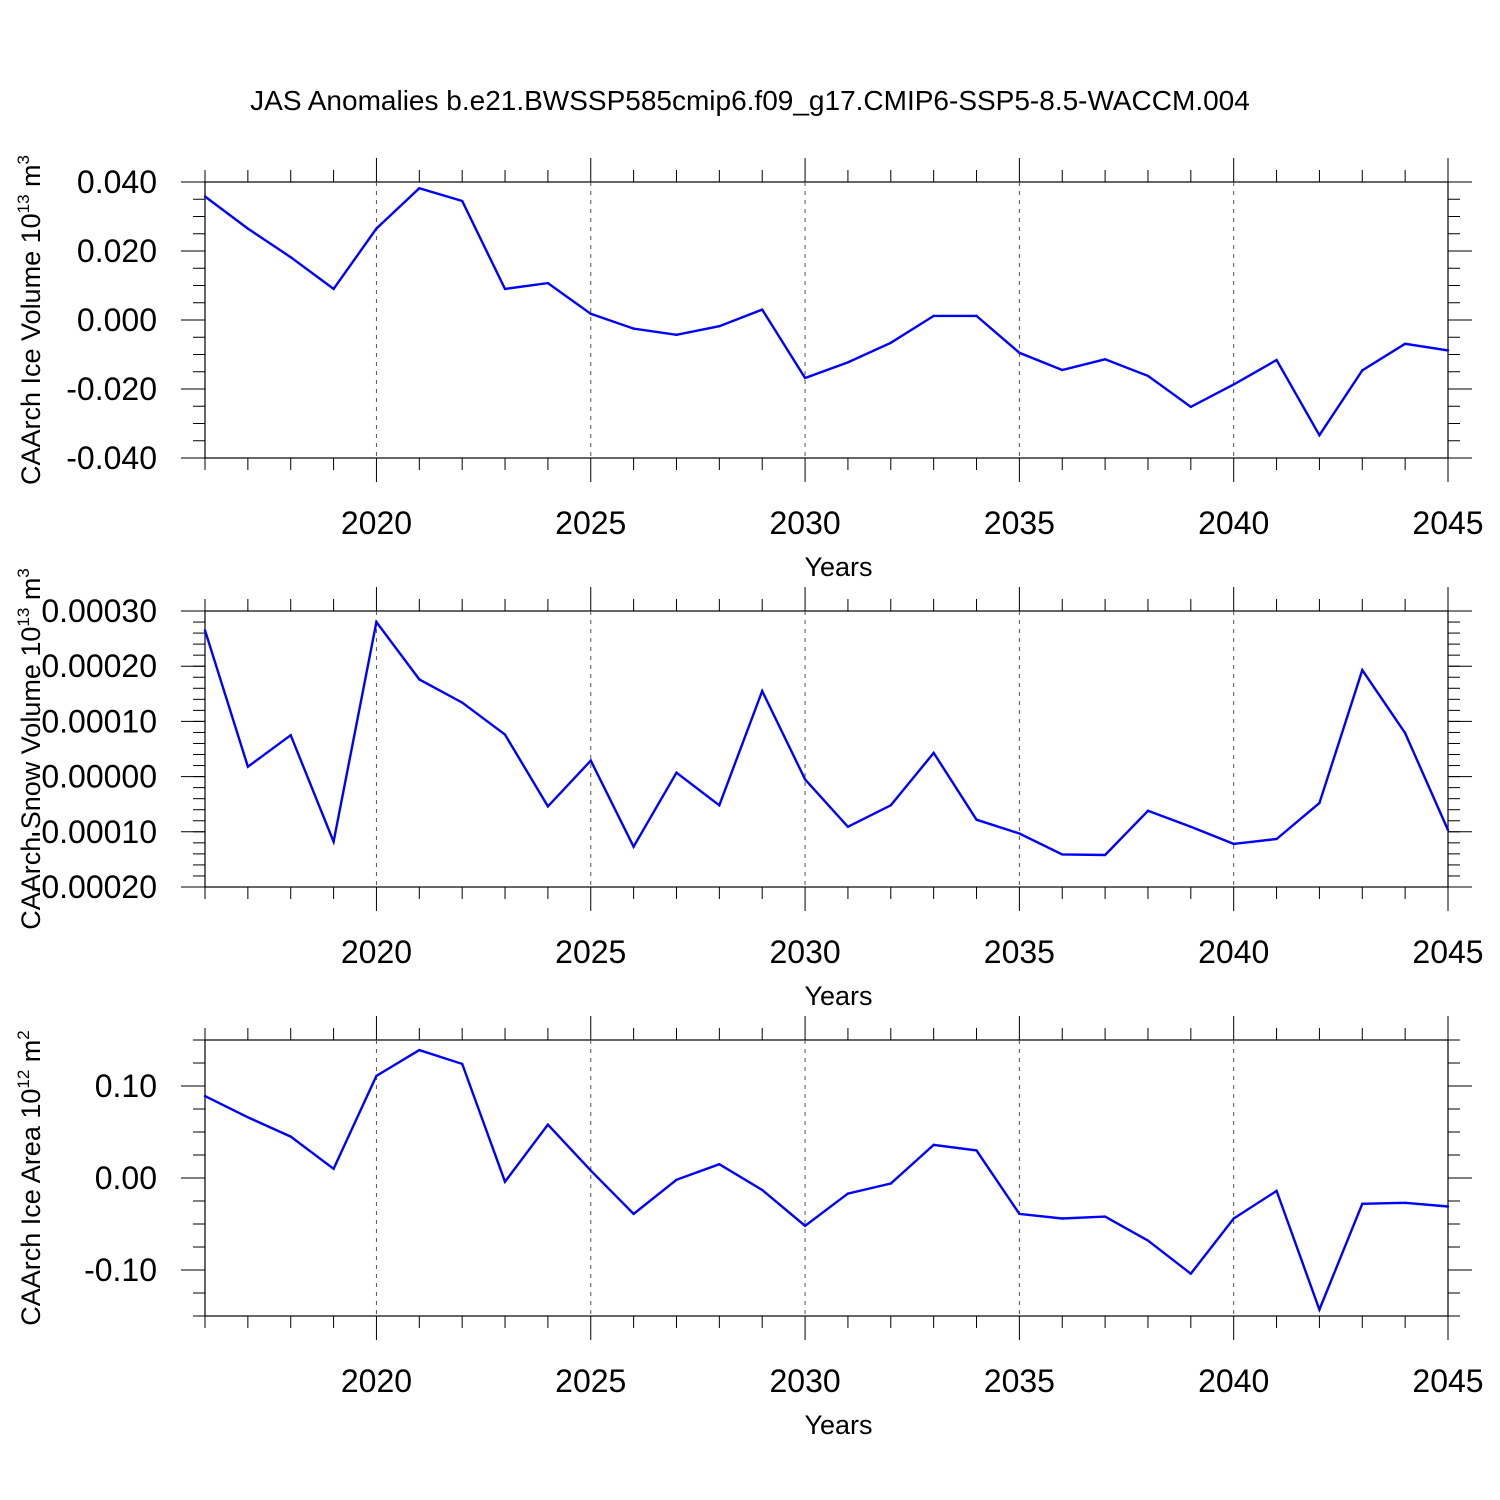 The width and height of the screenshot is (1500, 1500). I want to click on y-axis-label: CAArch Ice Area 1012 m2, so click(30, 1178).